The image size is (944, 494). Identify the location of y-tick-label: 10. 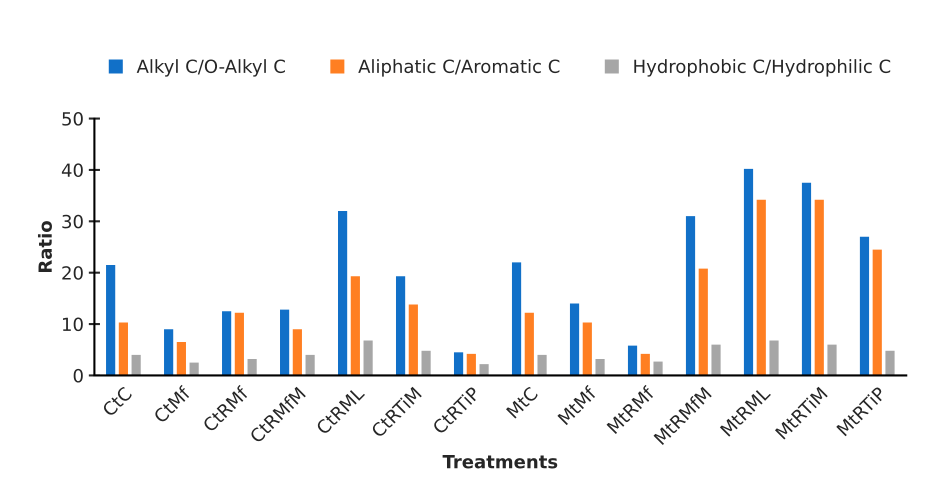
(72, 325).